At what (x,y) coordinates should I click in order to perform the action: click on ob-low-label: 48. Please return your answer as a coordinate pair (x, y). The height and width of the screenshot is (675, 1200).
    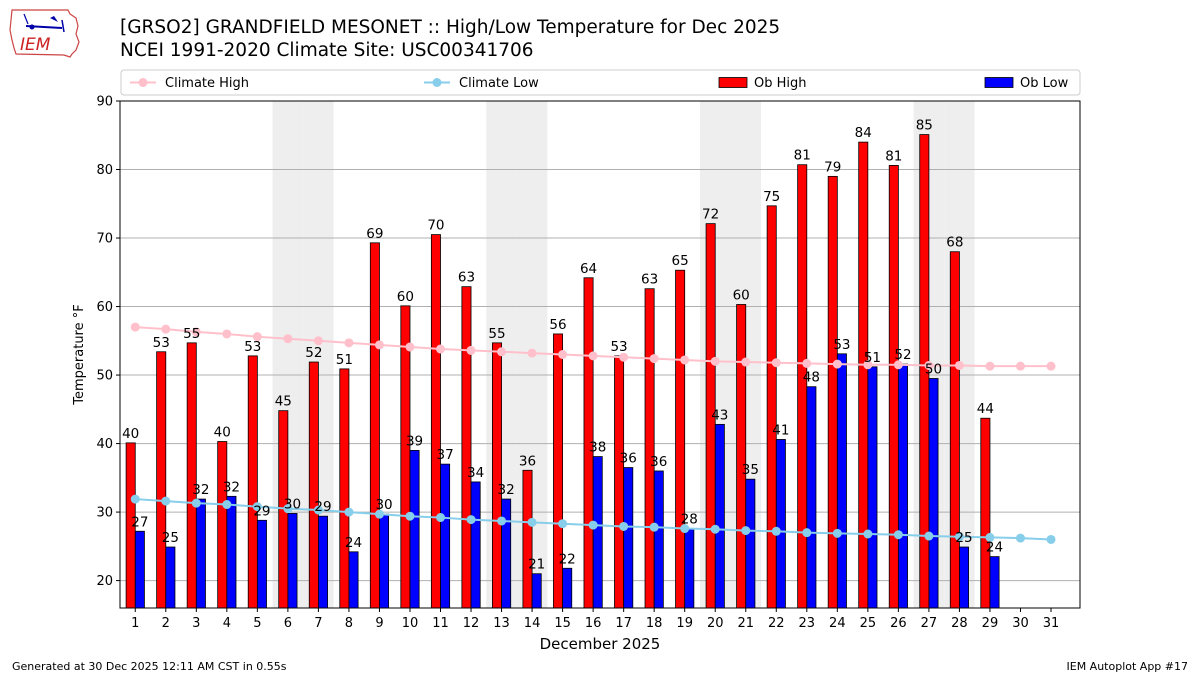
    Looking at the image, I should click on (811, 378).